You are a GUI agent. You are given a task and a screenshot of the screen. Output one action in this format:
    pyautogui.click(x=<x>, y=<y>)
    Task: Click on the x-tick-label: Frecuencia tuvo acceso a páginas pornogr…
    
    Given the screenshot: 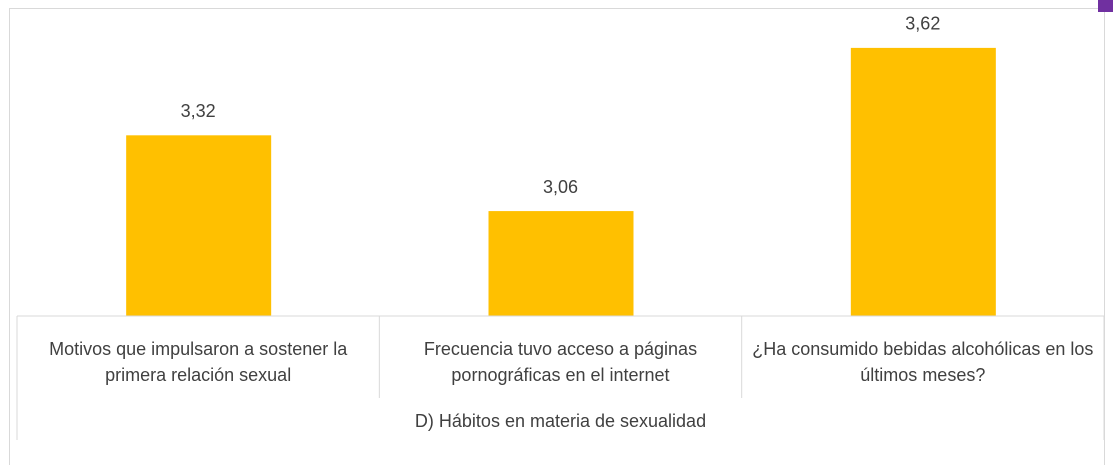 What is the action you would take?
    pyautogui.click(x=560, y=362)
    